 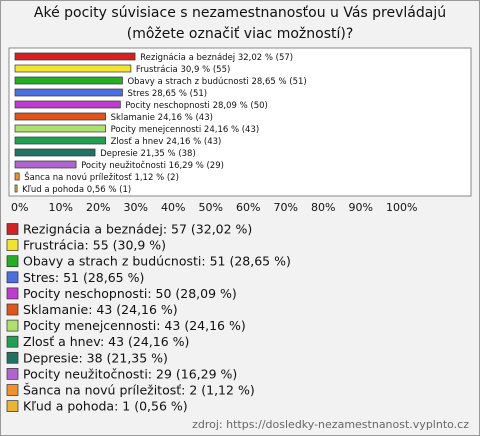 I want to click on legend-label: Šanca na novú príležitosť: 2 (1,12 %), so click(x=139, y=390).